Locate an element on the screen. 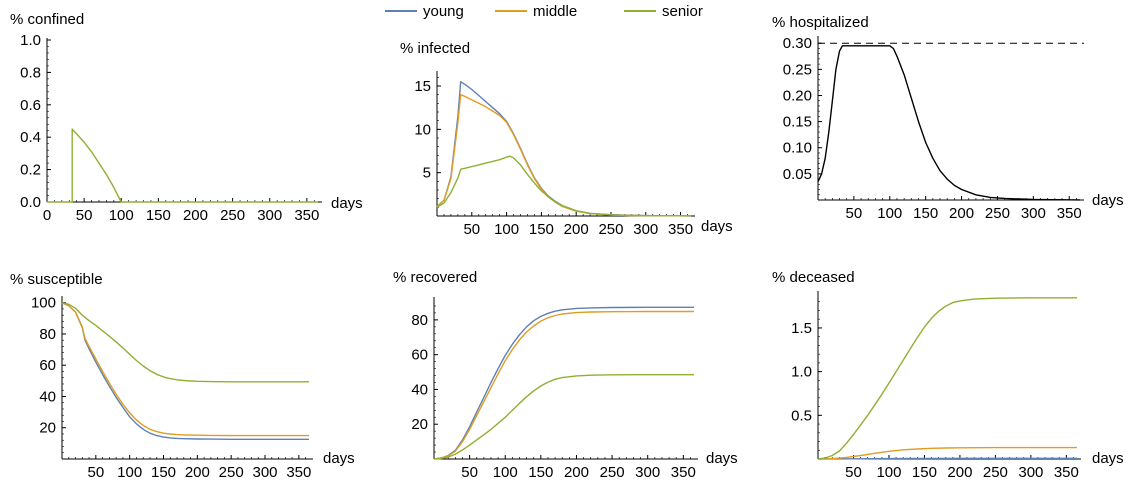 The width and height of the screenshot is (1131, 489). legend: young middle senior is located at coordinates (544, 11).